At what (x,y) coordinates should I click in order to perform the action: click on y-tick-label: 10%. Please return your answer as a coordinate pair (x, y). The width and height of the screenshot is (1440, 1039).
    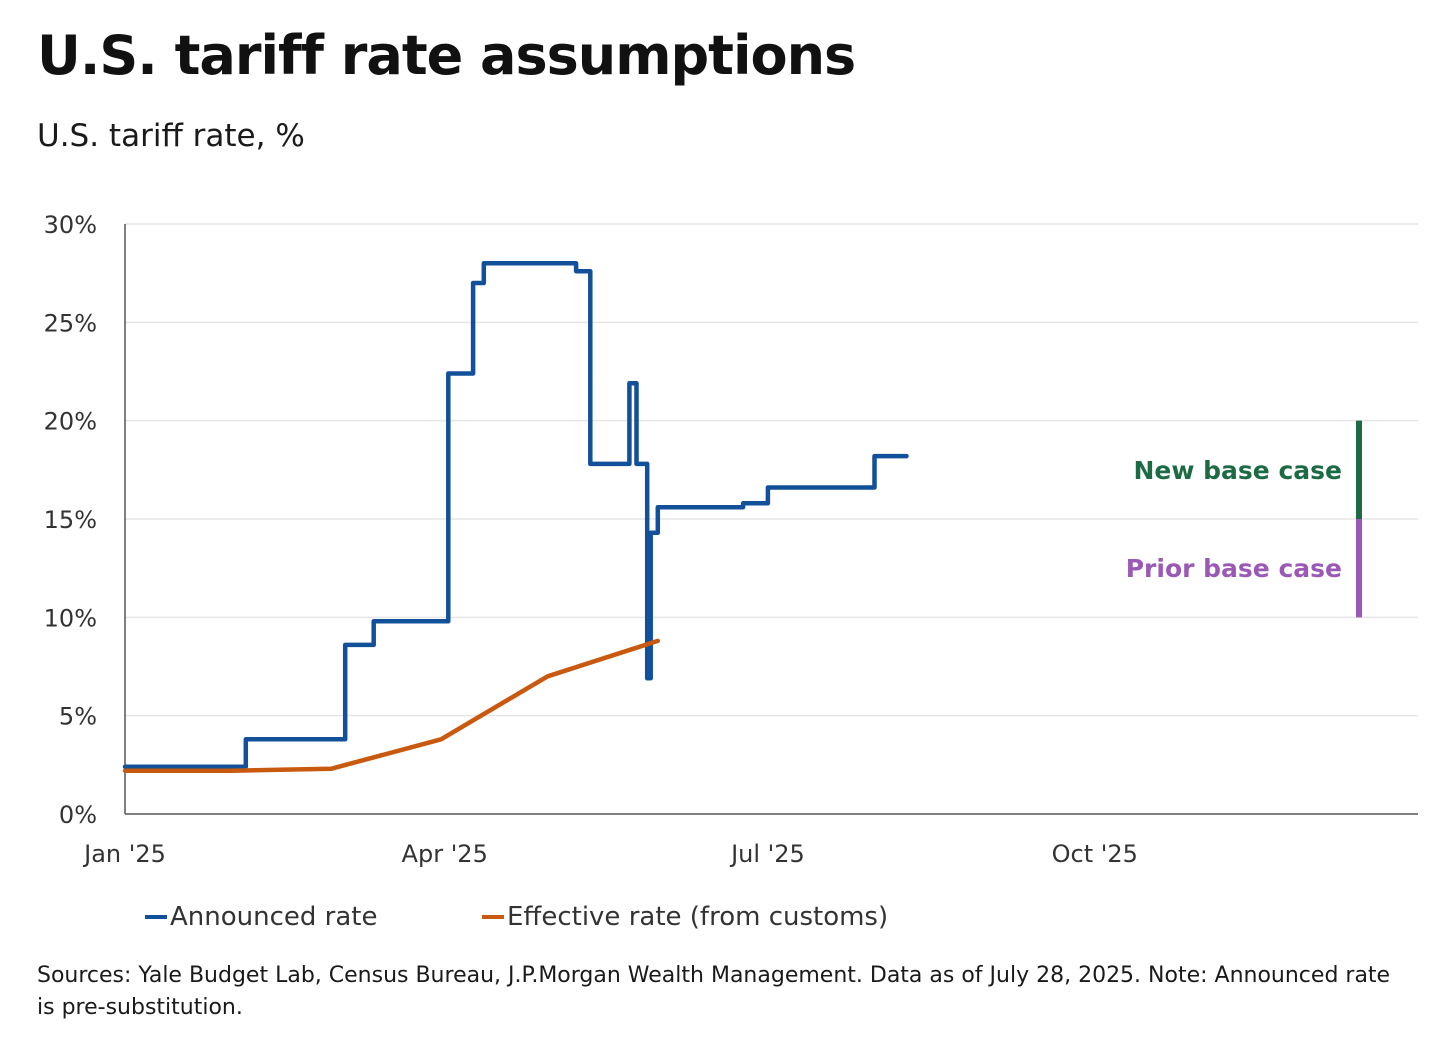
    Looking at the image, I should click on (70, 618).